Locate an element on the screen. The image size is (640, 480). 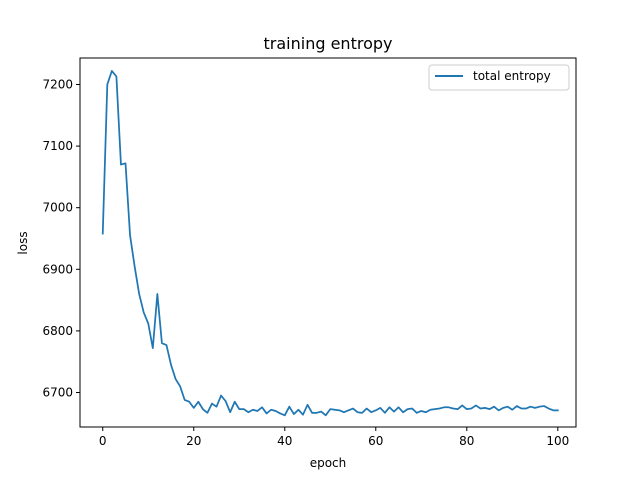
x-tick-label: 80 is located at coordinates (466, 441).